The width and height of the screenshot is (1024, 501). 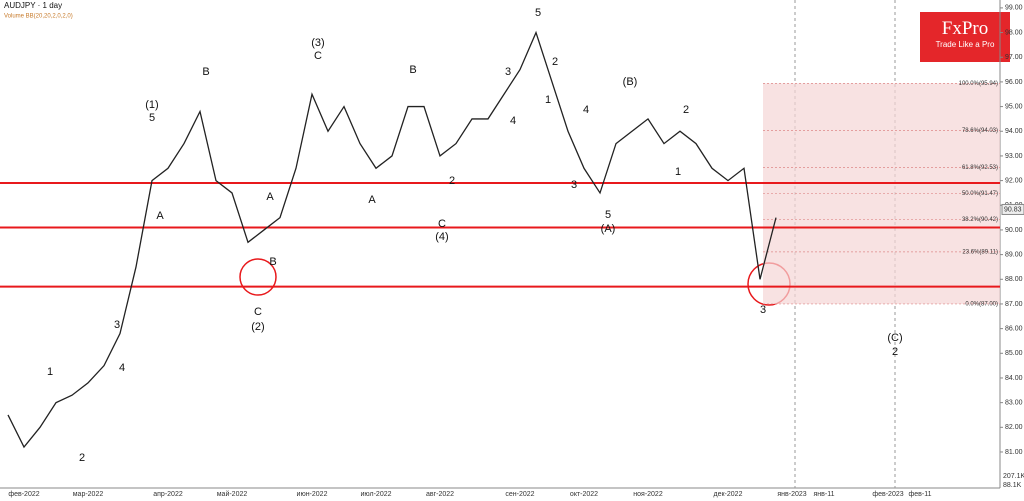 I want to click on brand: FxPro, so click(x=965, y=28).